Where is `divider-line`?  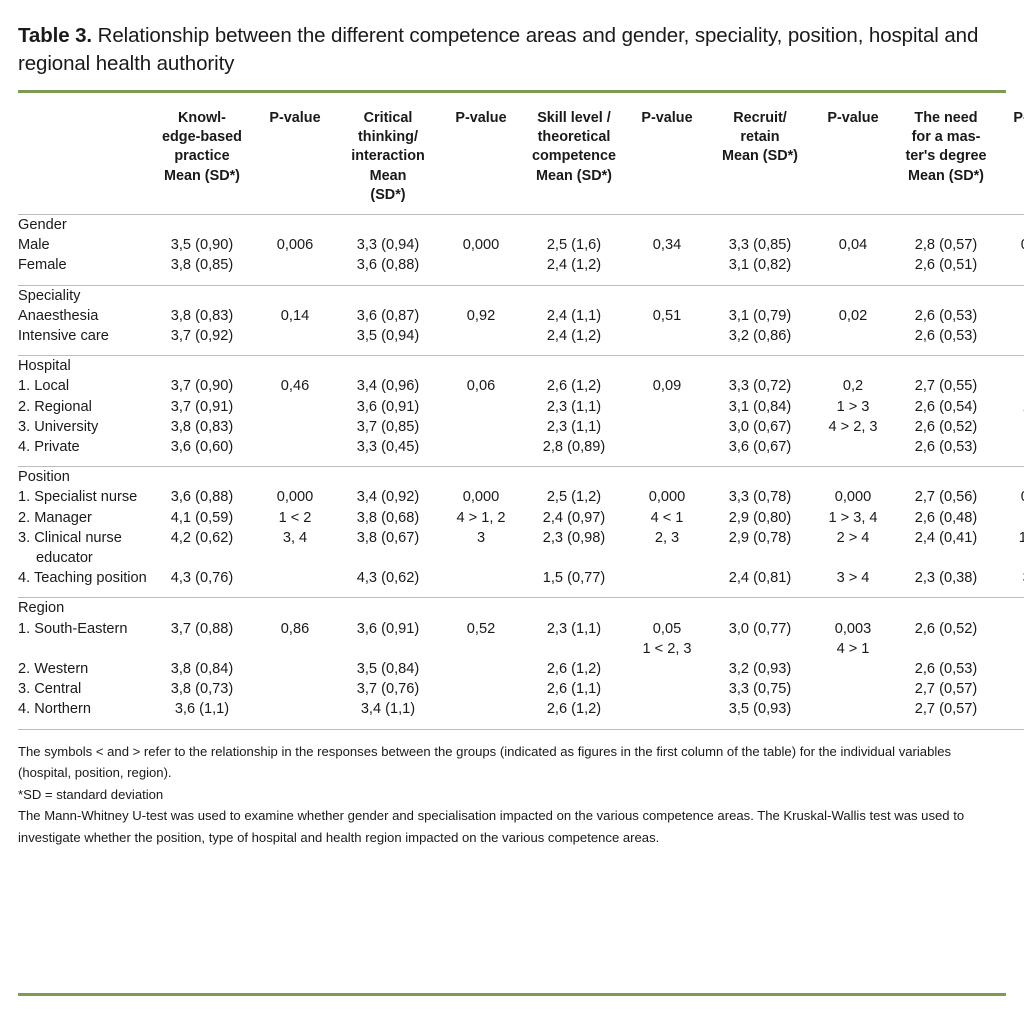 divider-line is located at coordinates (521, 356).